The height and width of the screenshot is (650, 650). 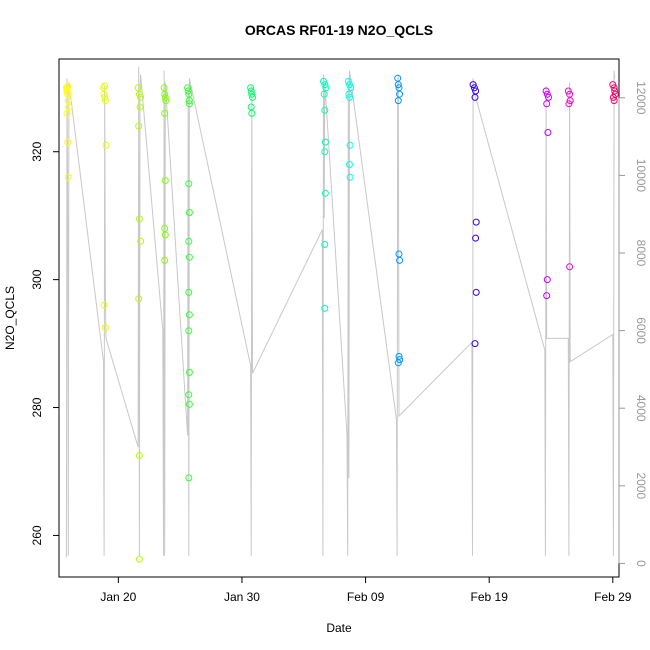 What do you see at coordinates (633, 324) in the screenshot?
I see `y-axis-right: 0 2000 4000 6000 8000 10000 12000` at bounding box center [633, 324].